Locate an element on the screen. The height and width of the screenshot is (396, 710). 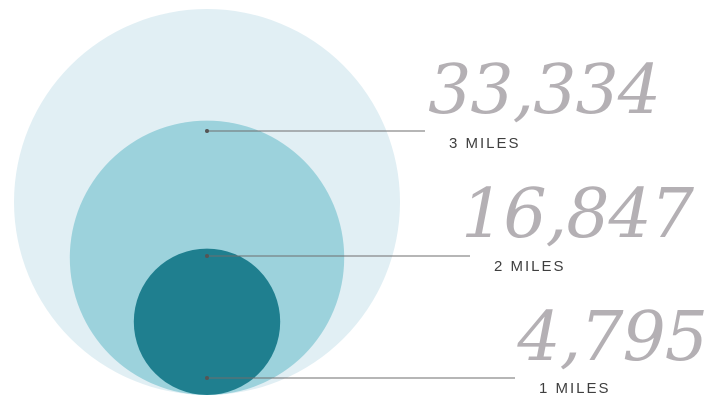
center-dot-3-mile is located at coordinates (207, 131).